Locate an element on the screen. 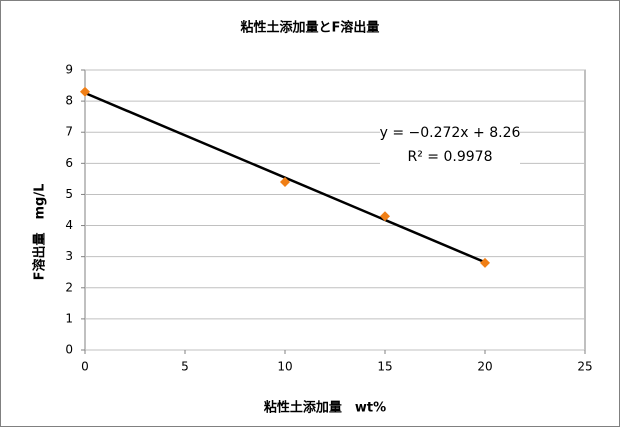 Image resolution: width=620 pixels, height=427 pixels. chart-title: 粘性土添加量とF溶出量 is located at coordinates (310, 28).